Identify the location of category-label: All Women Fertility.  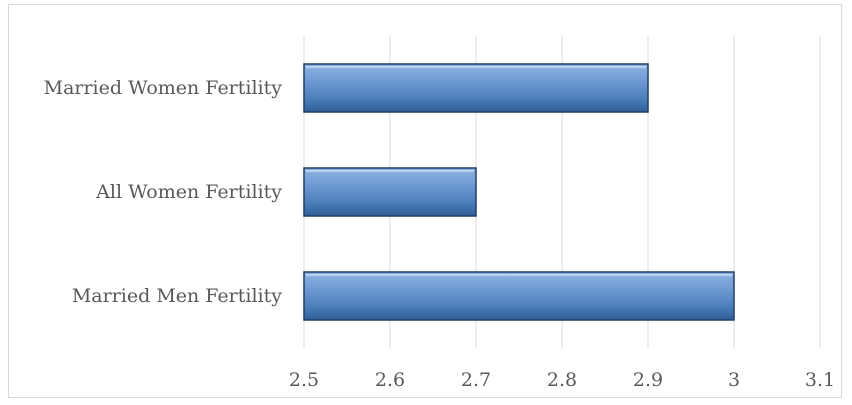
(188, 192).